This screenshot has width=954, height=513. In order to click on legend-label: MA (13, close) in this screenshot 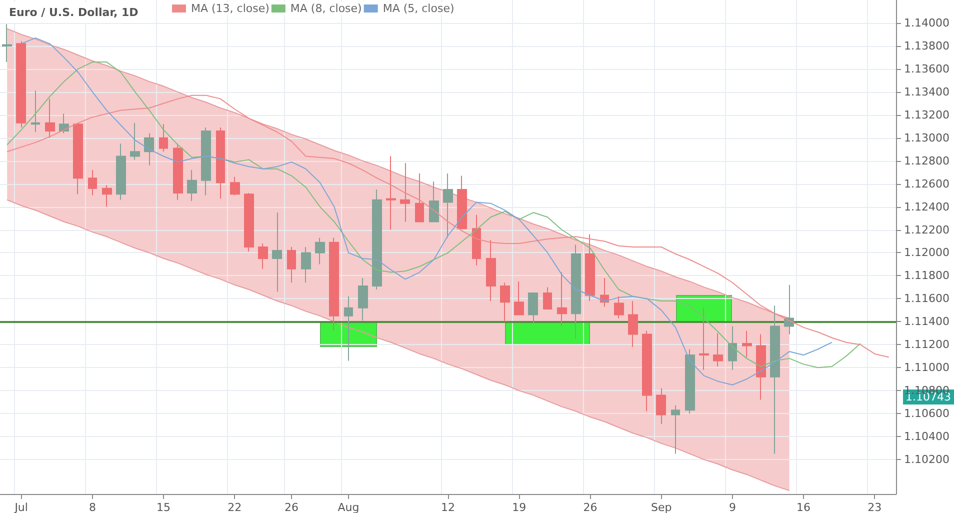, I will do `click(230, 8)`.